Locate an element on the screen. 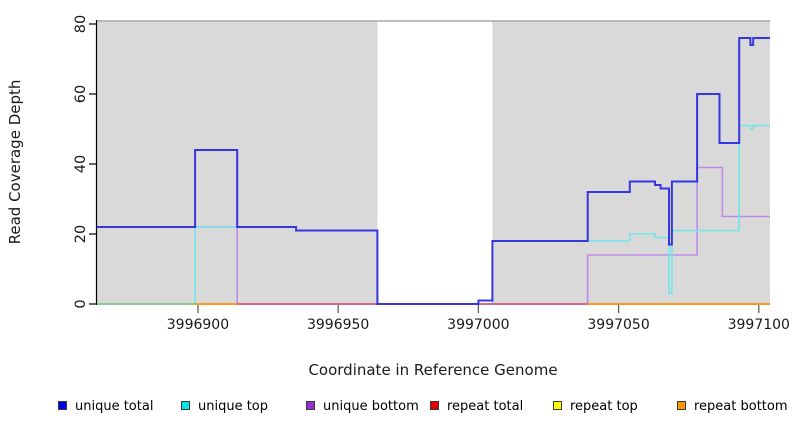 The height and width of the screenshot is (432, 792). y-tick-label: 0 is located at coordinates (81, 303).